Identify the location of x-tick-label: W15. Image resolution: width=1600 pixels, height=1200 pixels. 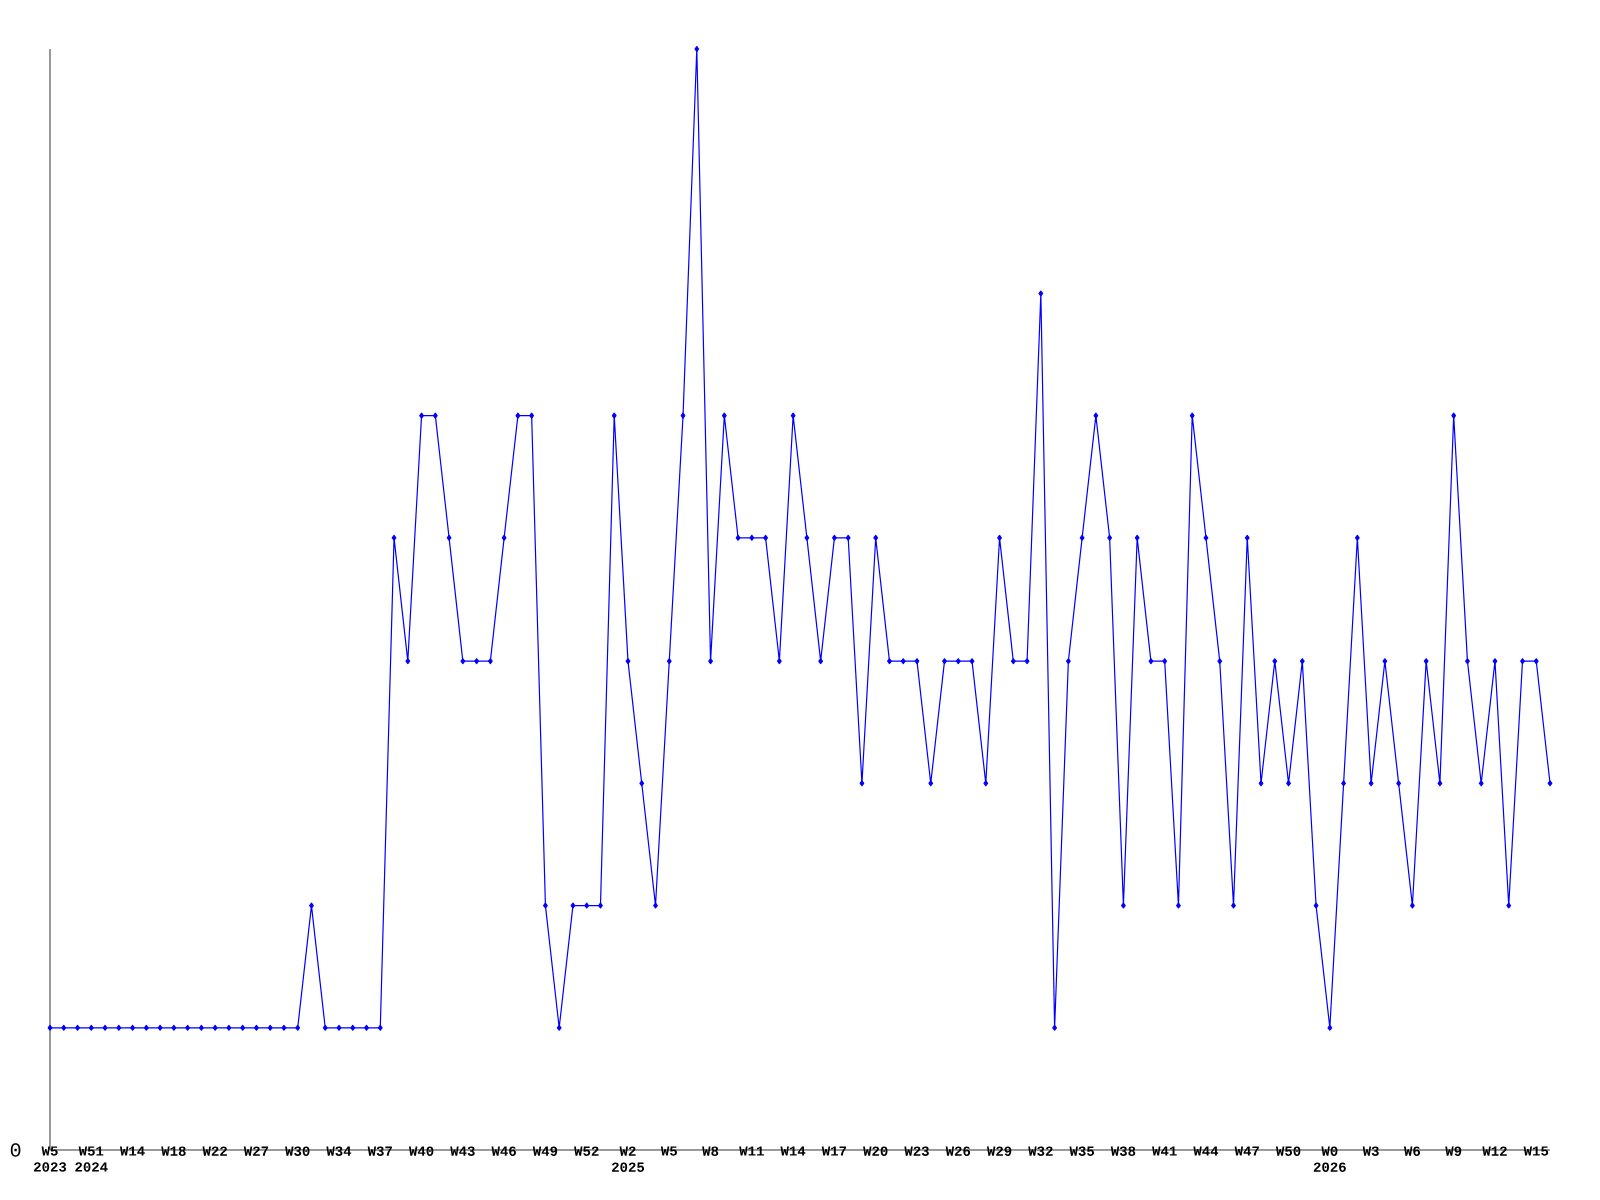
(1536, 1151).